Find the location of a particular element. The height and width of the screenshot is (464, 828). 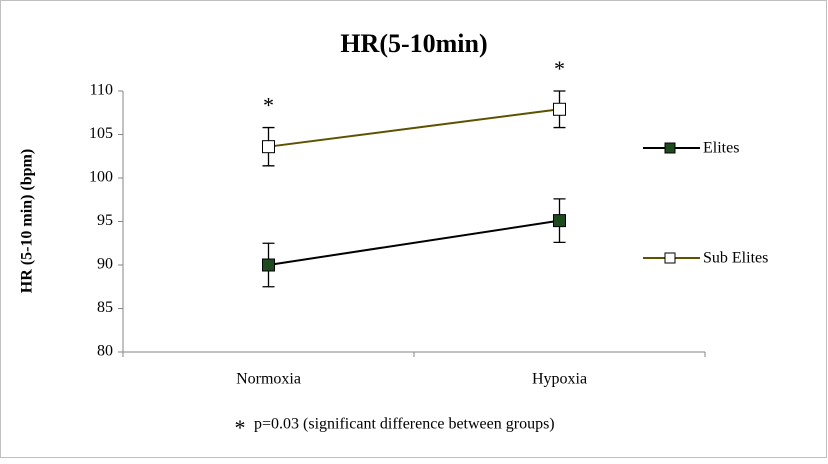

y-tick-label: 100 is located at coordinates (101, 177).